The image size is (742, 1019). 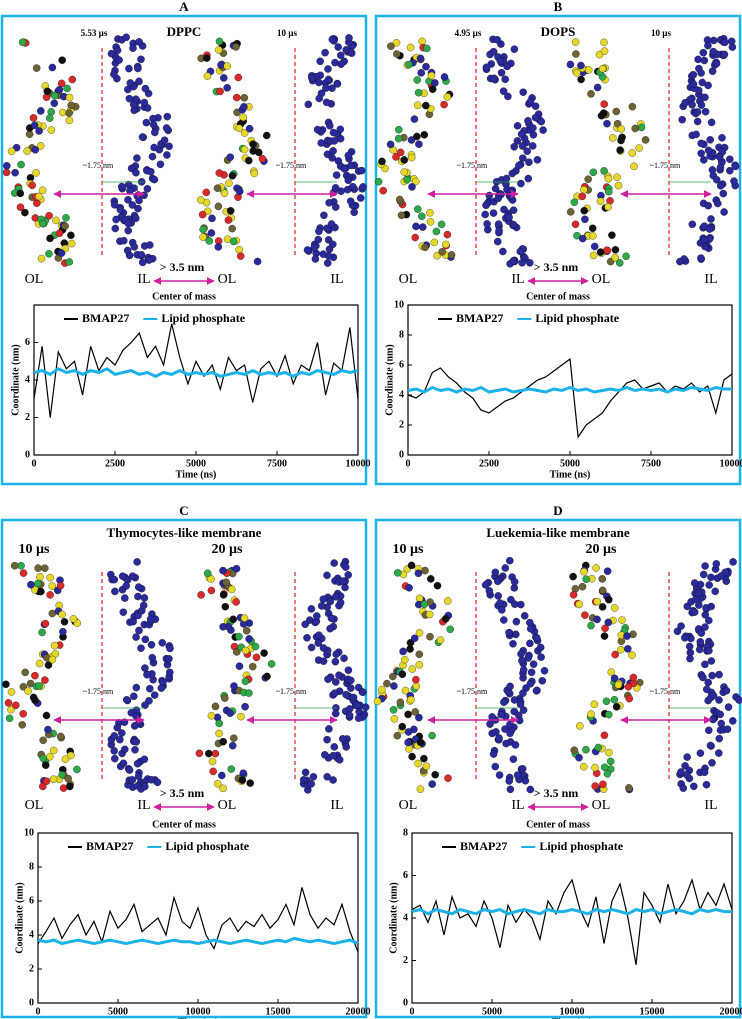 I want to click on separation-label: > 3.5 nm, so click(x=556, y=267).